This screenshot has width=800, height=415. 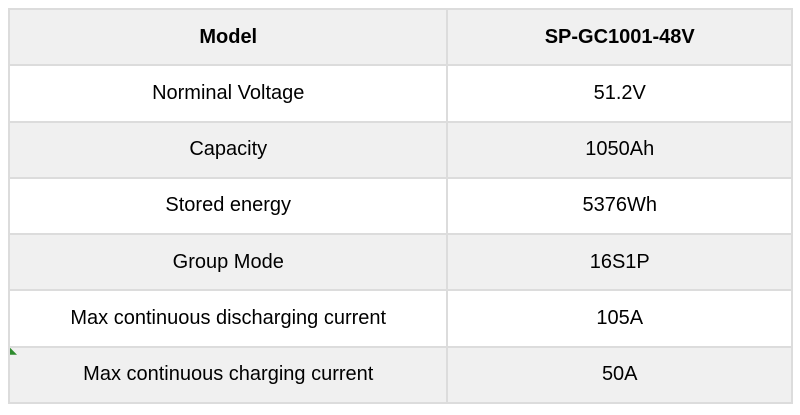 I want to click on table-row-nominal-voltage: Norminal Voltage 51.2V, so click(x=400, y=93).